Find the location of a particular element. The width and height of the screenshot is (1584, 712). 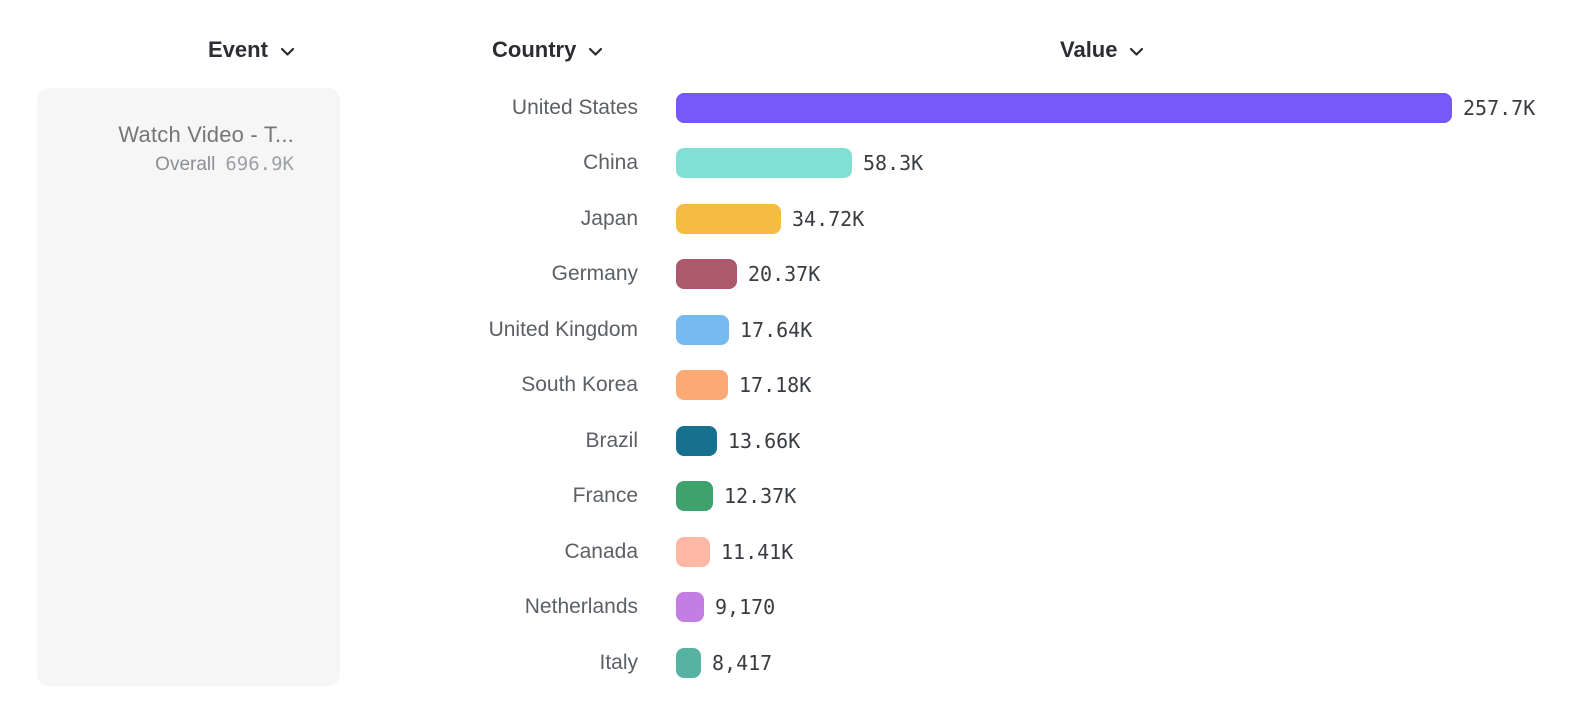

value-column-header: Value is located at coordinates (1102, 50).